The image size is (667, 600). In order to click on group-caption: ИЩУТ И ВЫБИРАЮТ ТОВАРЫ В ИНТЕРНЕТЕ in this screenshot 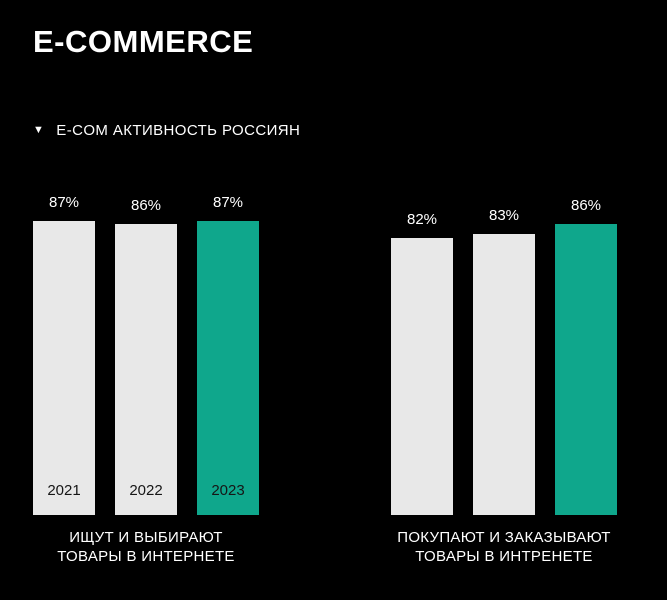, I will do `click(145, 547)`.